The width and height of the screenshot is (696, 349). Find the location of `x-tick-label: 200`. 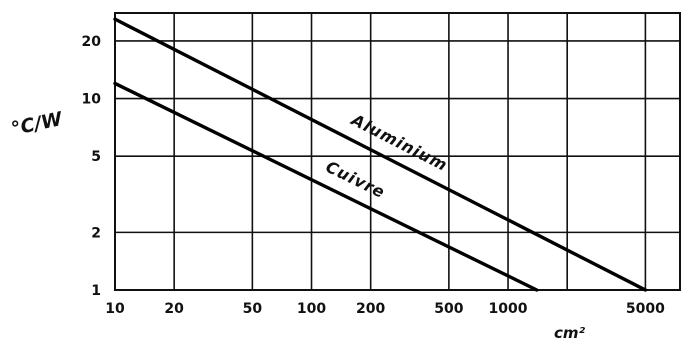

x-tick-label: 200 is located at coordinates (370, 309).